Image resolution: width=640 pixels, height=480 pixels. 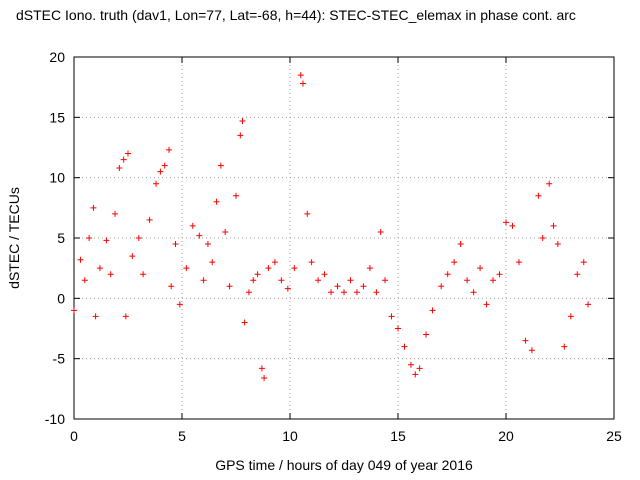 What do you see at coordinates (14, 238) in the screenshot?
I see `y-axis-label: dSTEC / TECUs` at bounding box center [14, 238].